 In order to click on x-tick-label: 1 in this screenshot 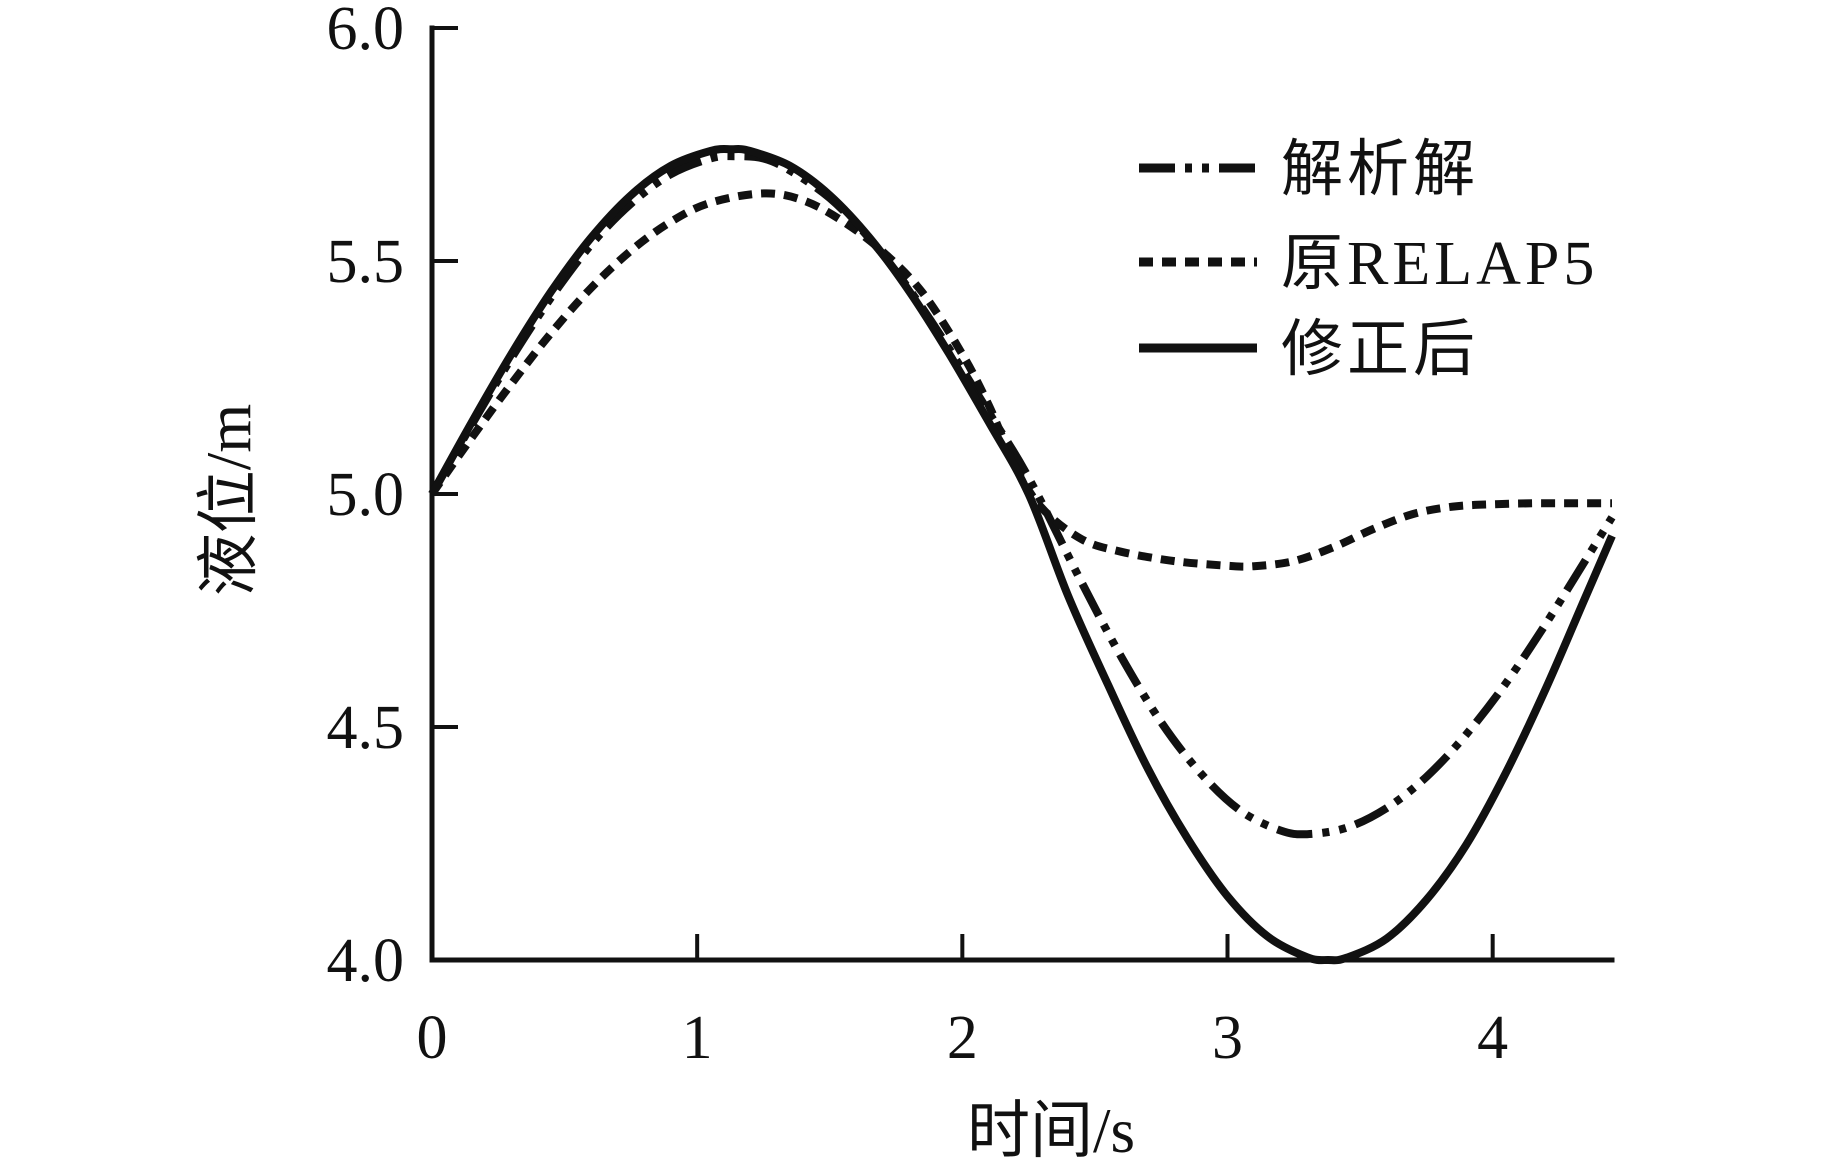, I will do `click(697, 1038)`.